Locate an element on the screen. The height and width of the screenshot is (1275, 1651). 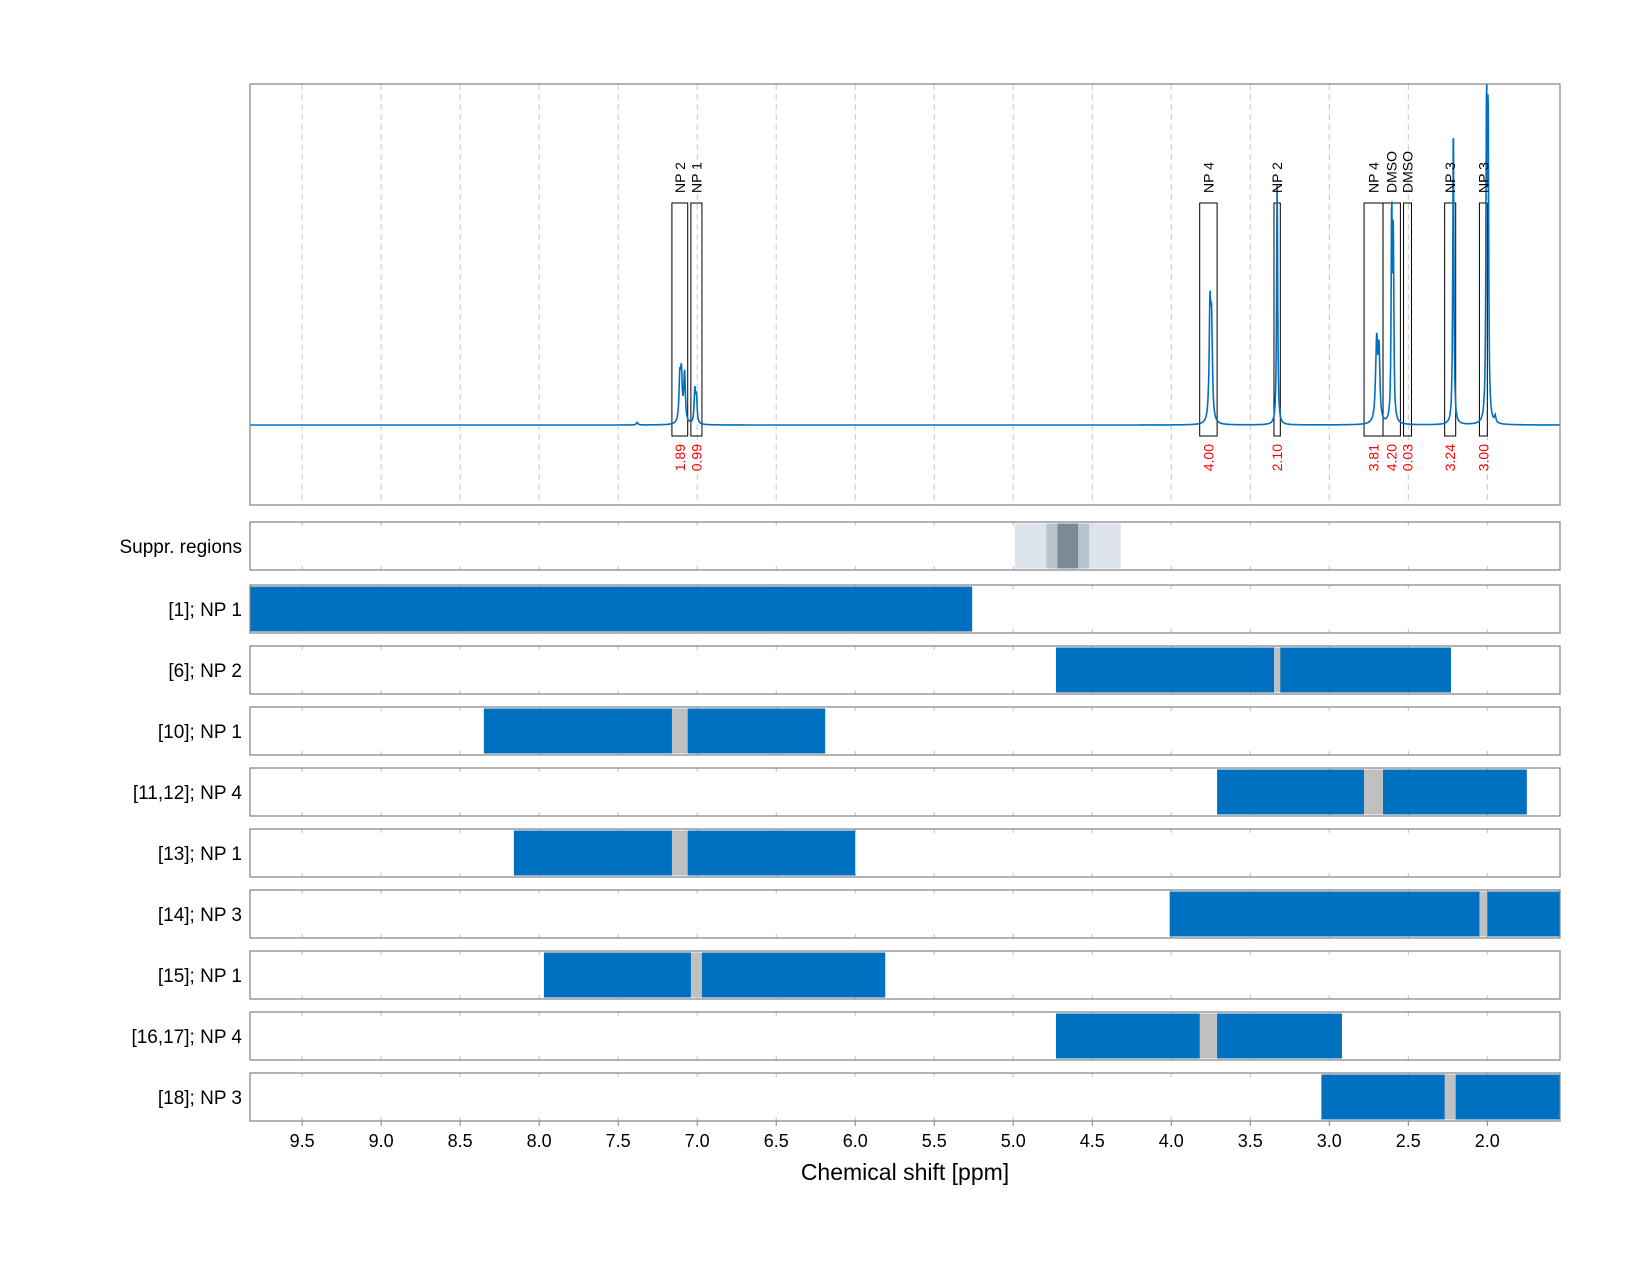
window-row-0: [1]; NP 1 is located at coordinates (864, 609).